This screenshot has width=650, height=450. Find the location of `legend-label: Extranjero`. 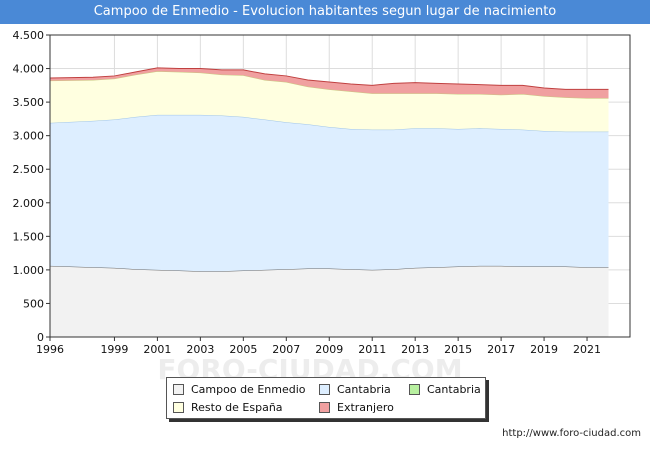

legend-label: Extranjero is located at coordinates (365, 407).